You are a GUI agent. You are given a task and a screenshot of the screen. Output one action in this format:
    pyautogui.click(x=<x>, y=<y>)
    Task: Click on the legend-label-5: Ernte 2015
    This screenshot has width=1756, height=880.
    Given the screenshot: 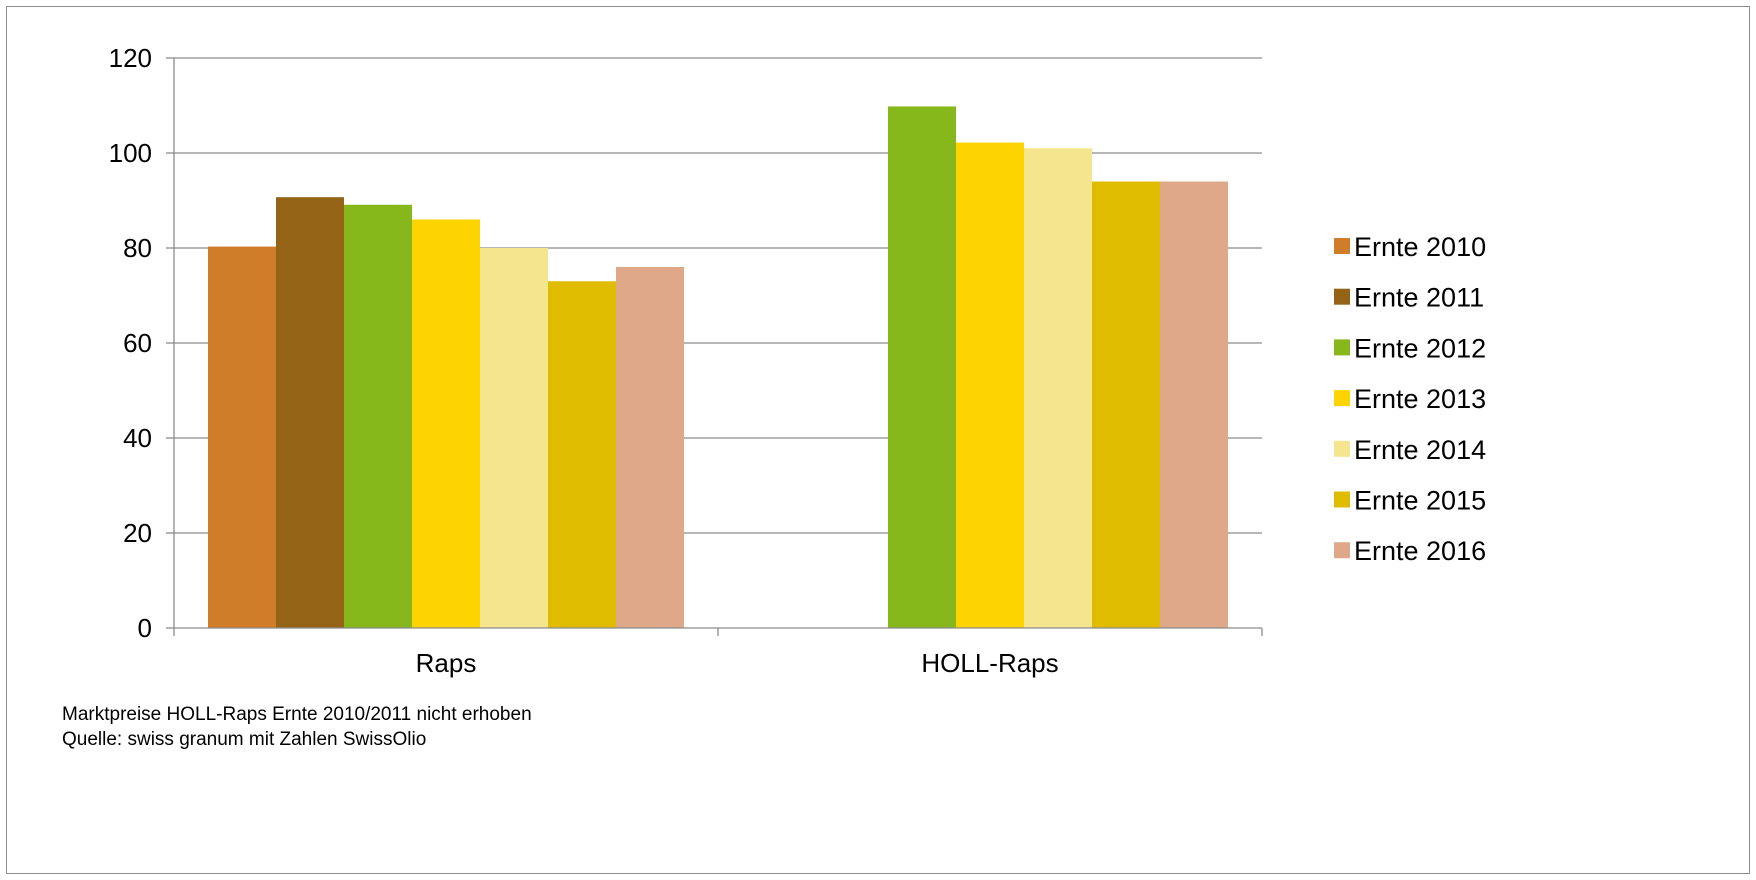 What is the action you would take?
    pyautogui.click(x=1420, y=501)
    